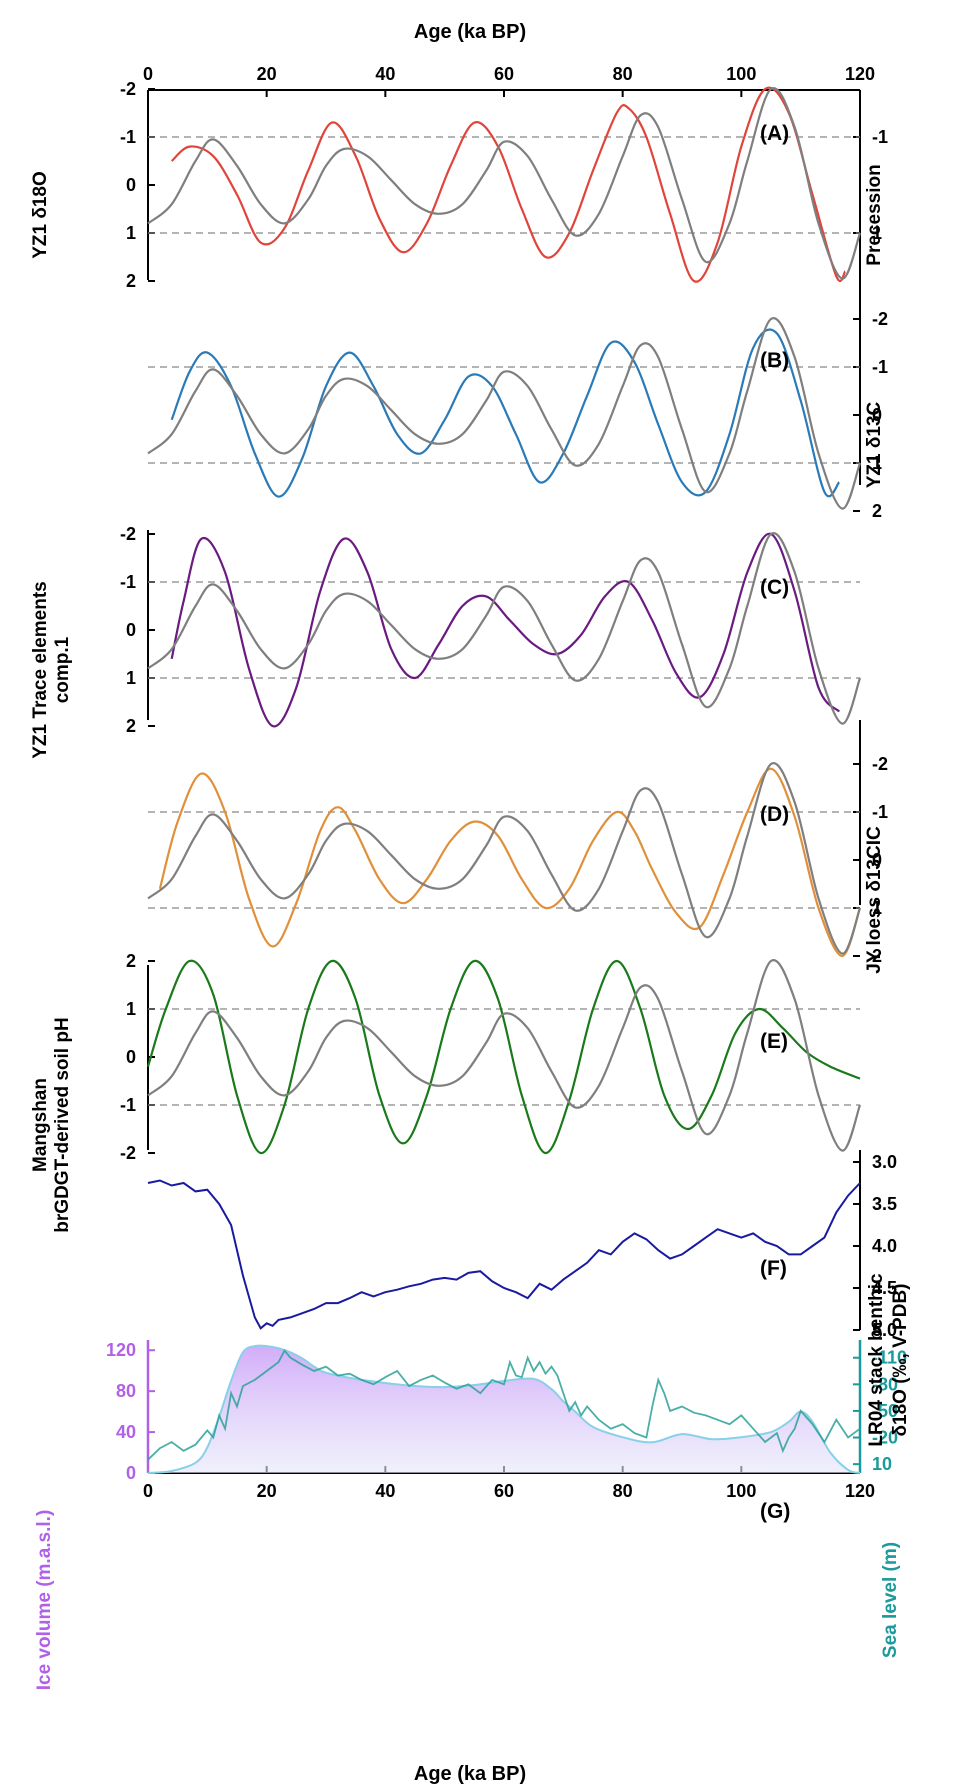  Describe the element at coordinates (267, 74) in the screenshot. I see `top-x-tick-label: 20` at that location.